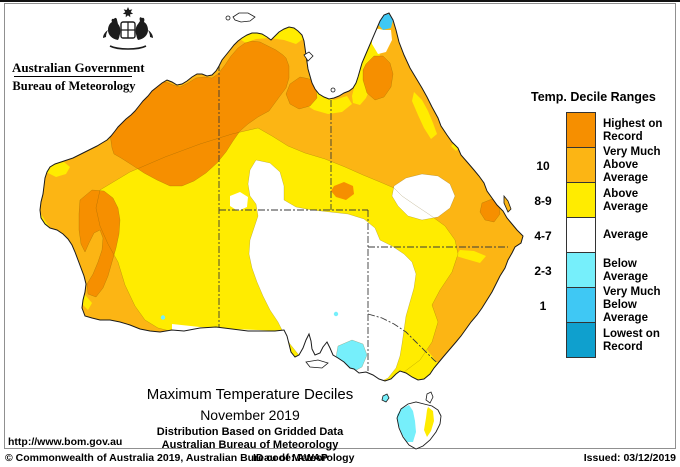  I want to click on legend-row-very-much-above: 10 Very Much Above Average, so click(600, 165).